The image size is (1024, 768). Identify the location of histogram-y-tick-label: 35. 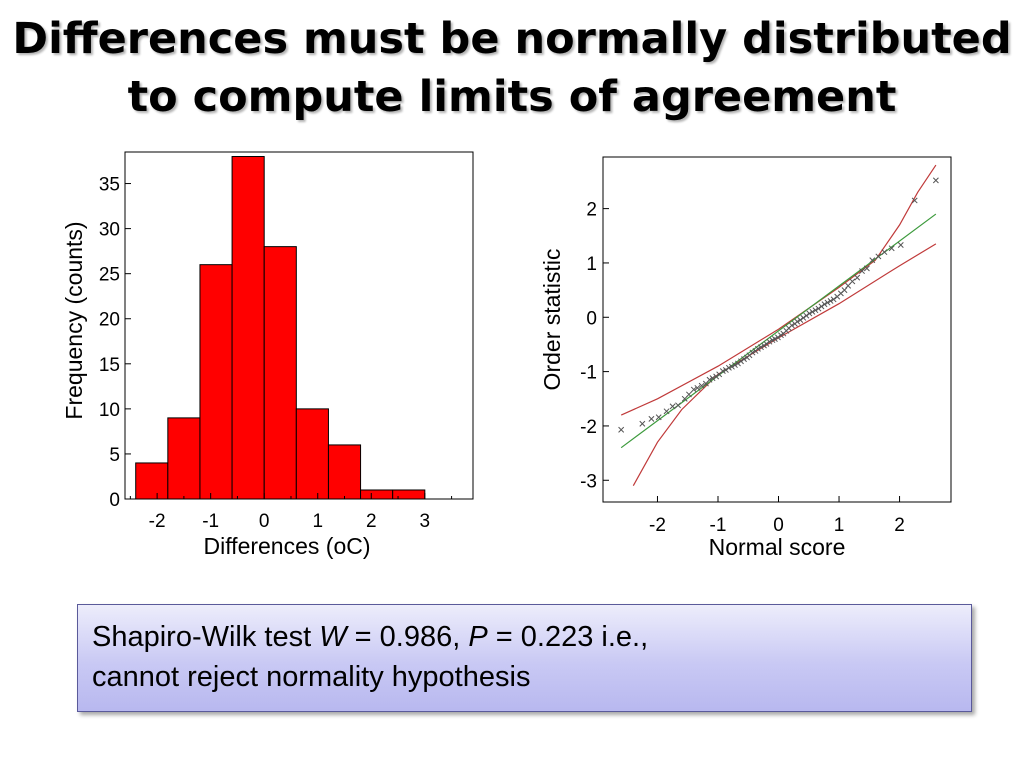
(109, 185).